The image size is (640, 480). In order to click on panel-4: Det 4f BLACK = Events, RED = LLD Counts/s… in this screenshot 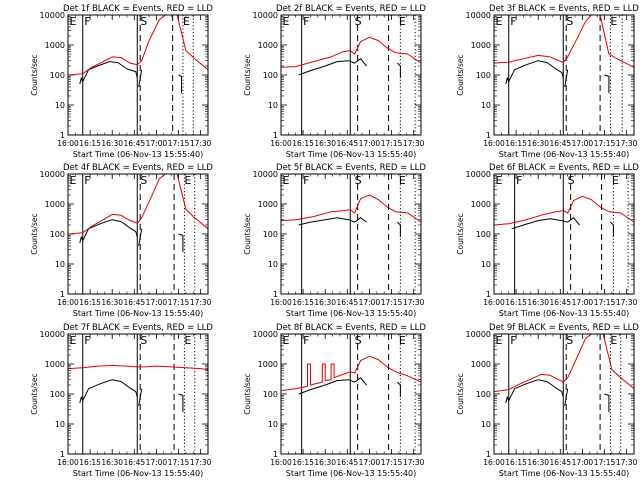, I will do `click(121, 240)`.